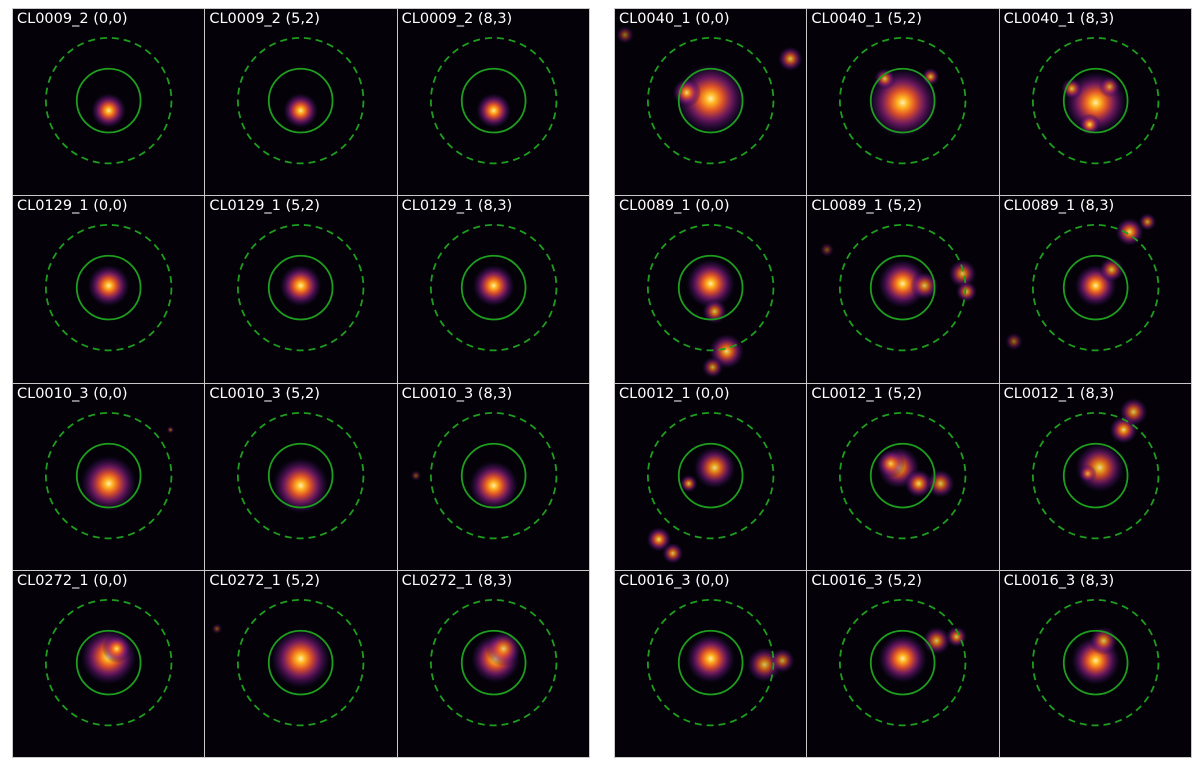 The image size is (1200, 770). I want to click on galaxy-panel: CL0129_1 (8,3), so click(493, 289).